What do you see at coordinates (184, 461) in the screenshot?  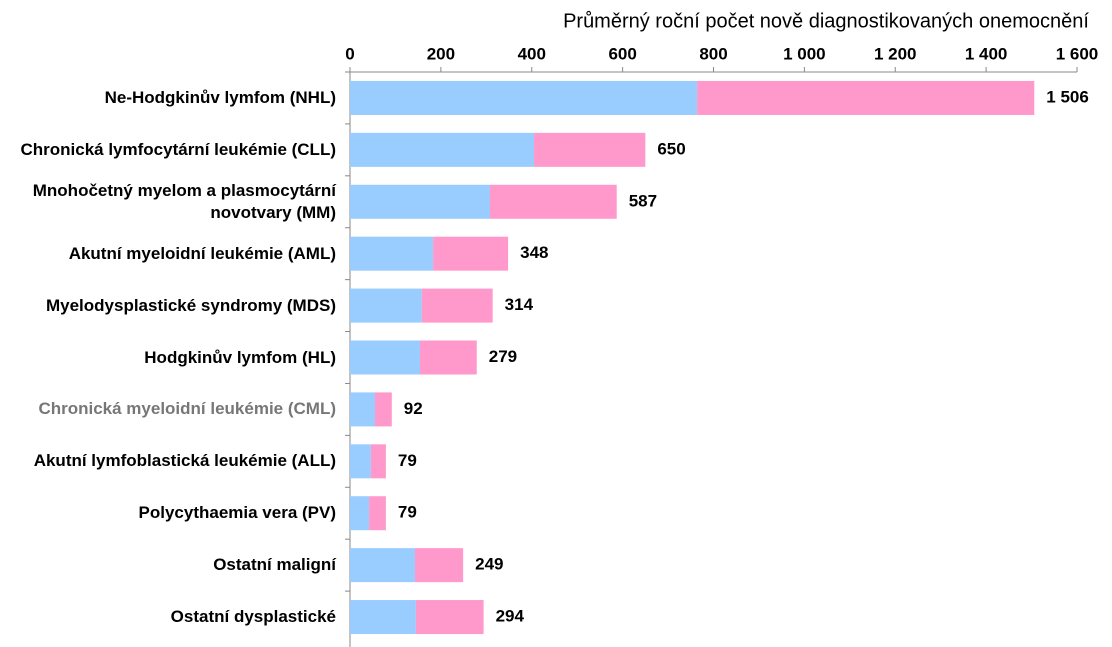 I see `y-tick-label: Akutní lymfoblastická leukémie (ALL)` at bounding box center [184, 461].